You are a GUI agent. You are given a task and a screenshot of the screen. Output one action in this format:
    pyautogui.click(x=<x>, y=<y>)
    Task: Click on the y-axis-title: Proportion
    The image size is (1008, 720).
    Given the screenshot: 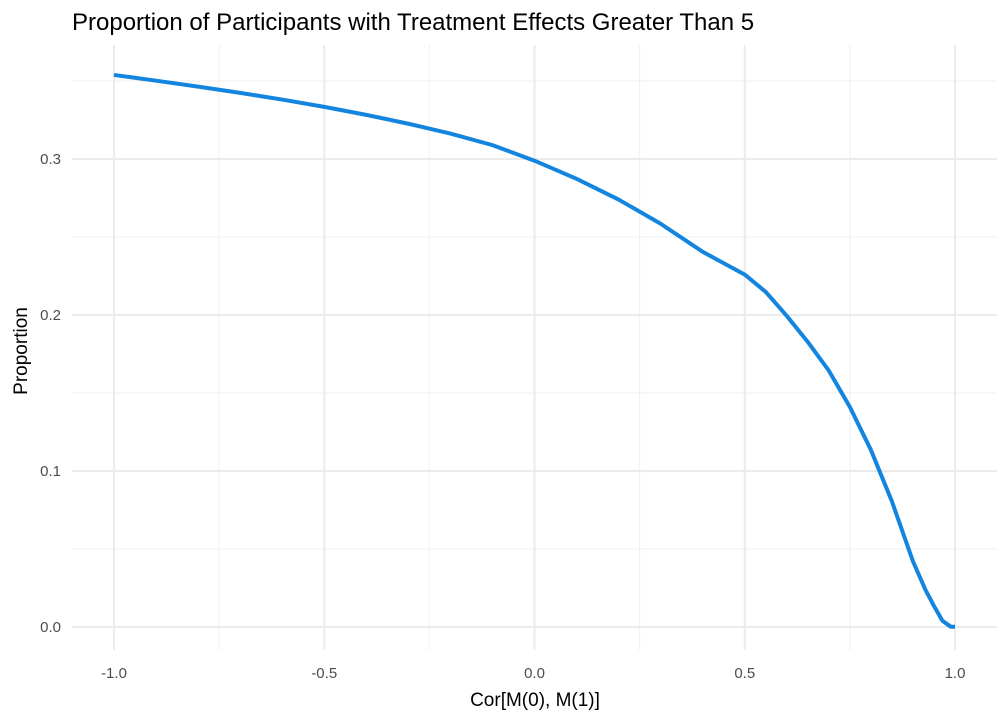 What is the action you would take?
    pyautogui.click(x=21, y=351)
    